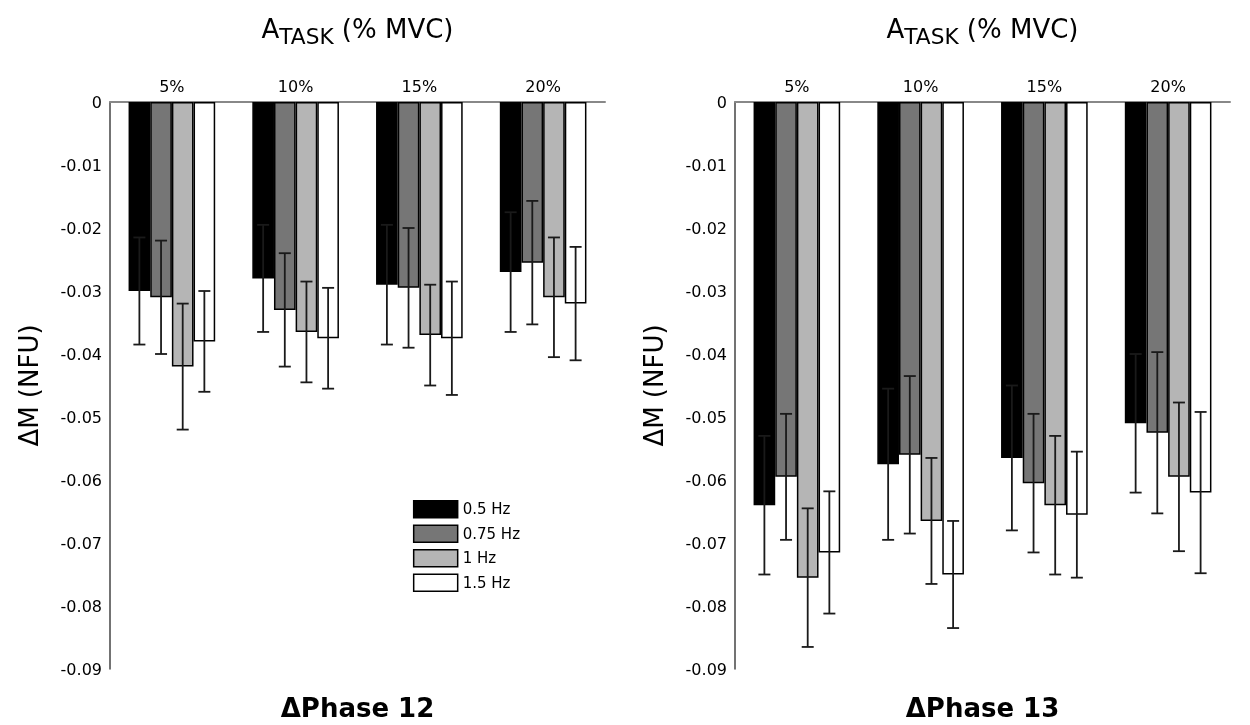 This screenshot has width=1250, height=725. I want to click on text: ΔPhase 13, so click(982, 708).